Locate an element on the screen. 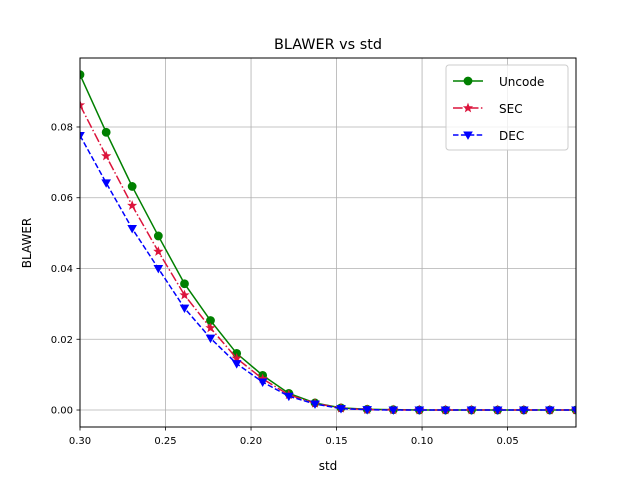 This screenshot has height=480, width=640. legend-label-sec: SEC is located at coordinates (511, 109).